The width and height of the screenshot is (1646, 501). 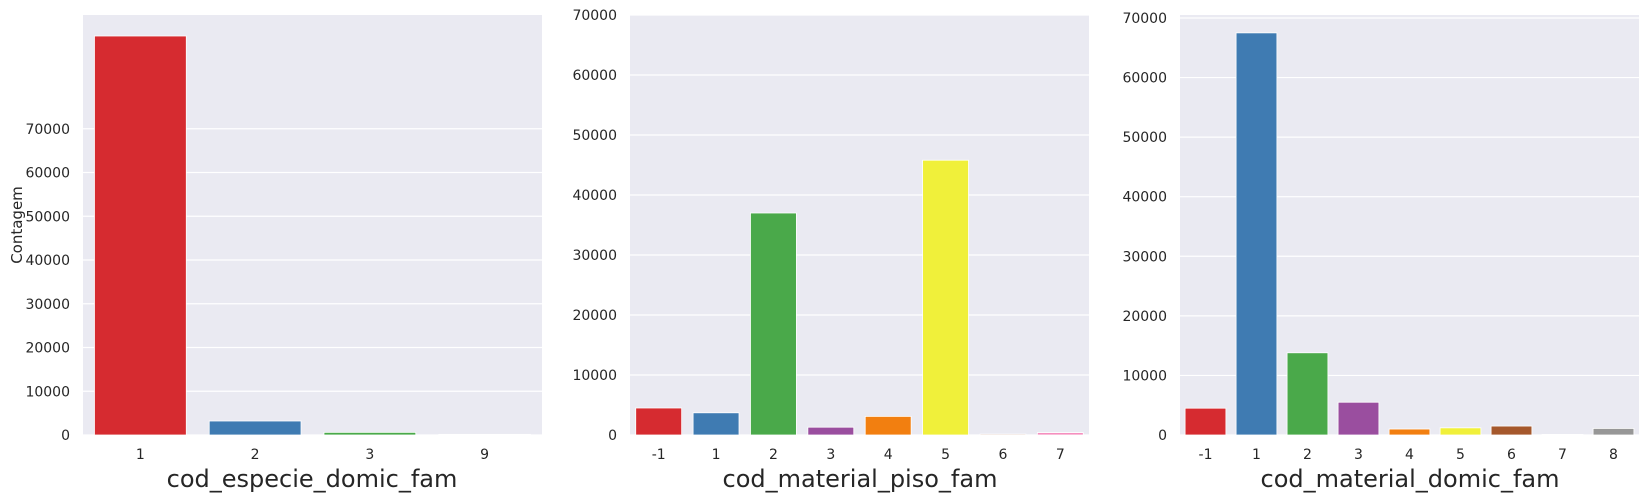 I want to click on x-axis-label-3: cod_material_domic_fam, so click(x=1410, y=479).